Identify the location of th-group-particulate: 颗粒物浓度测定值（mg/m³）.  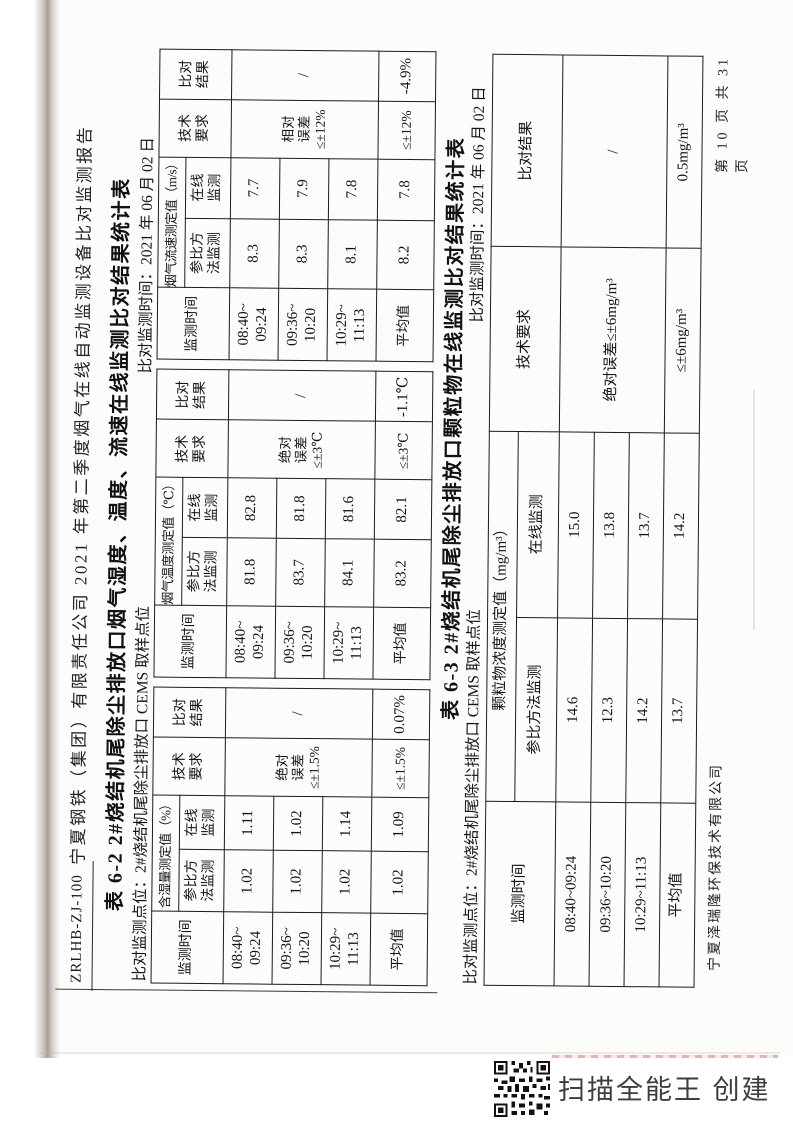
(502, 616).